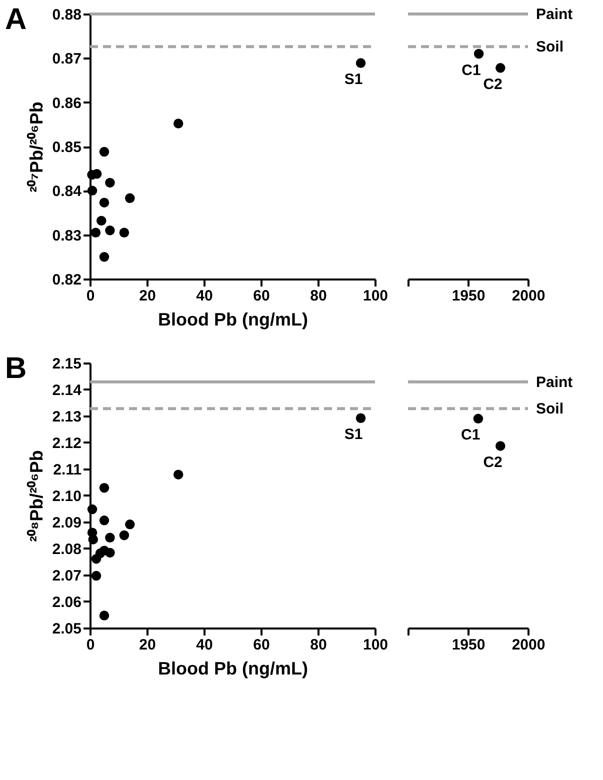 Image resolution: width=603 pixels, height=780 pixels. What do you see at coordinates (67, 103) in the screenshot?
I see `y-tick-label: 0.86` at bounding box center [67, 103].